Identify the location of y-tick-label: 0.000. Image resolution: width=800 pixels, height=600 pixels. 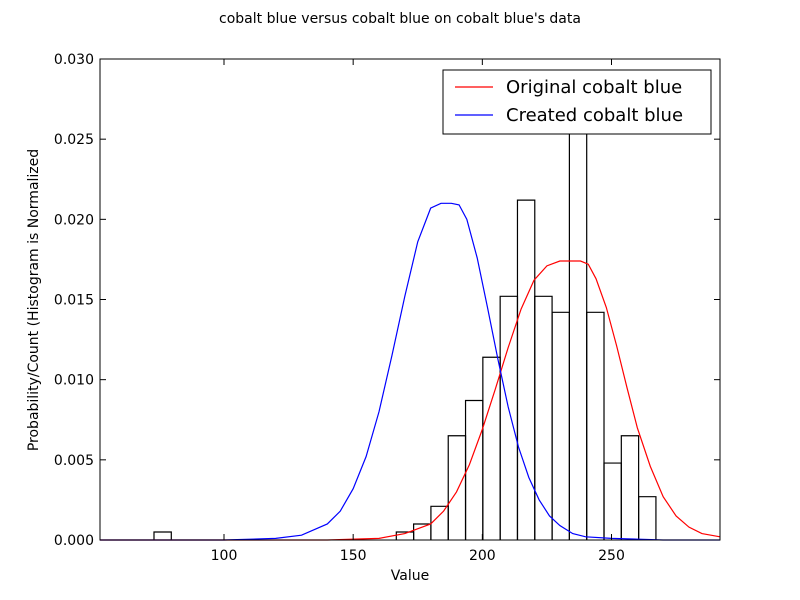
(74, 541).